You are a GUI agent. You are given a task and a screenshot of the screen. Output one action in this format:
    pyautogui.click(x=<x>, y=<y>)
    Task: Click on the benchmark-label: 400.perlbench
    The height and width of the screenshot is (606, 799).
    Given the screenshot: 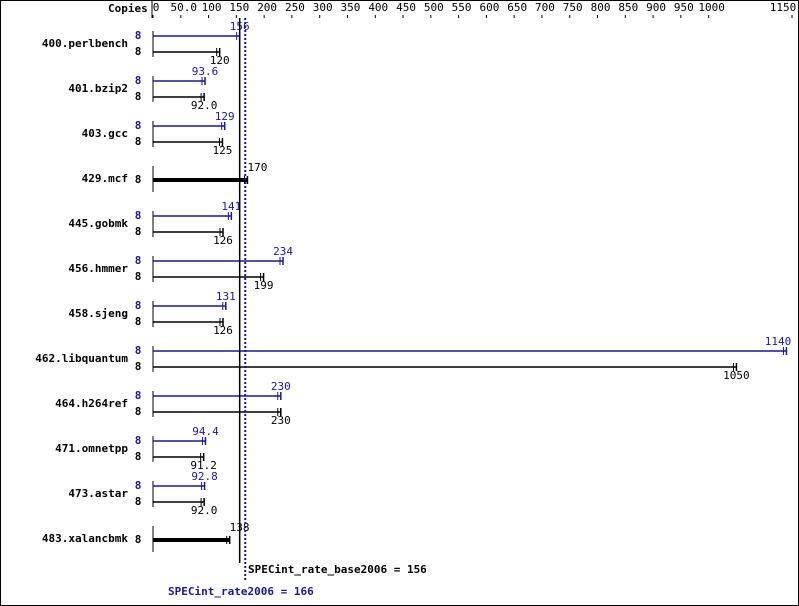 What is the action you would take?
    pyautogui.click(x=85, y=43)
    